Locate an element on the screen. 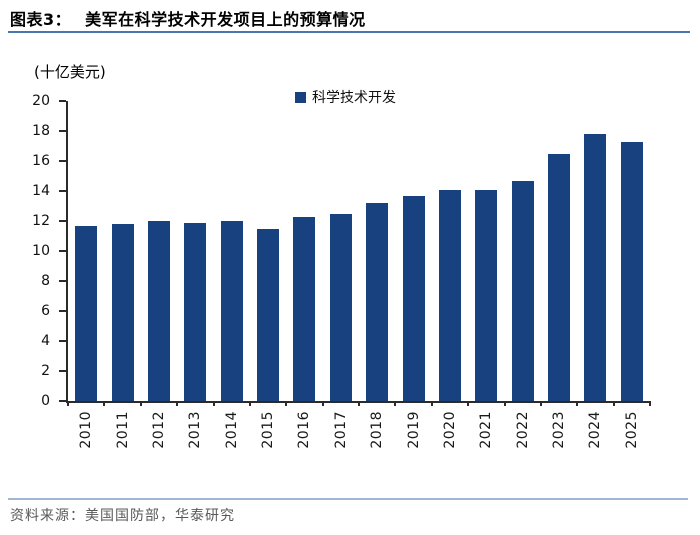  x-tick-label-2017: 2017 is located at coordinates (340, 430).